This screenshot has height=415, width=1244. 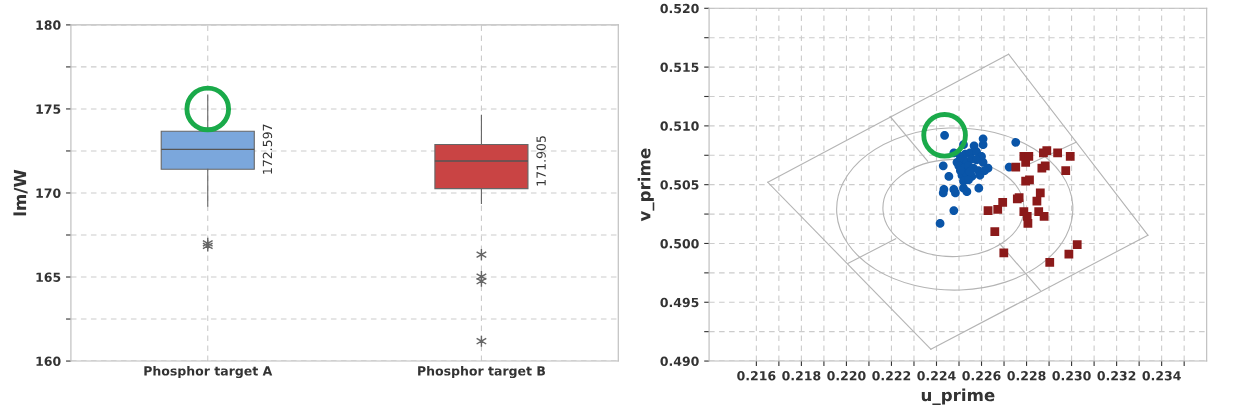 I want to click on y-tick-label: 180, so click(x=48, y=25).